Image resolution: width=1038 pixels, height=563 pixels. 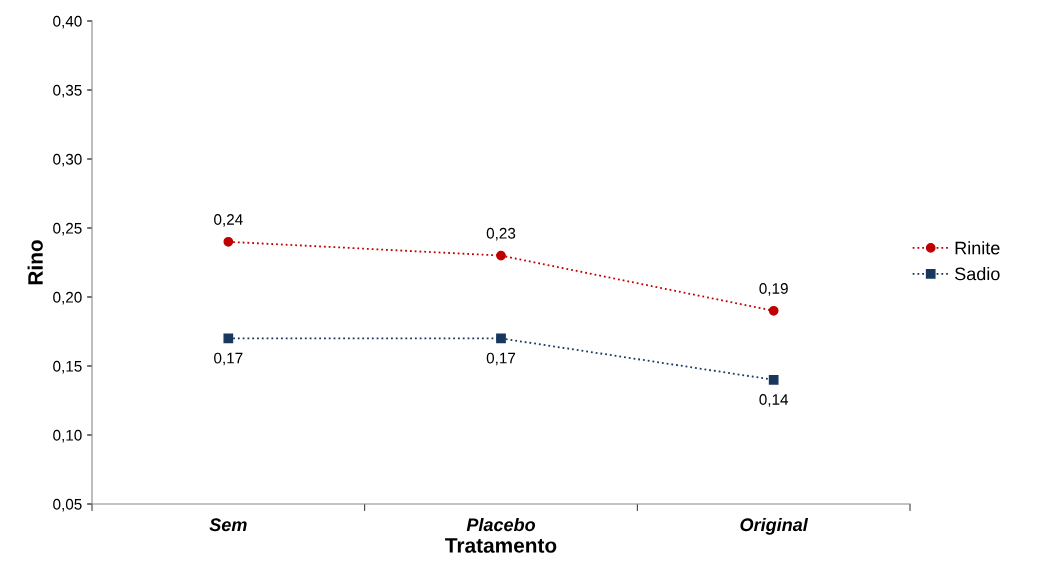 I want to click on data-label: 0,19, so click(x=773, y=289).